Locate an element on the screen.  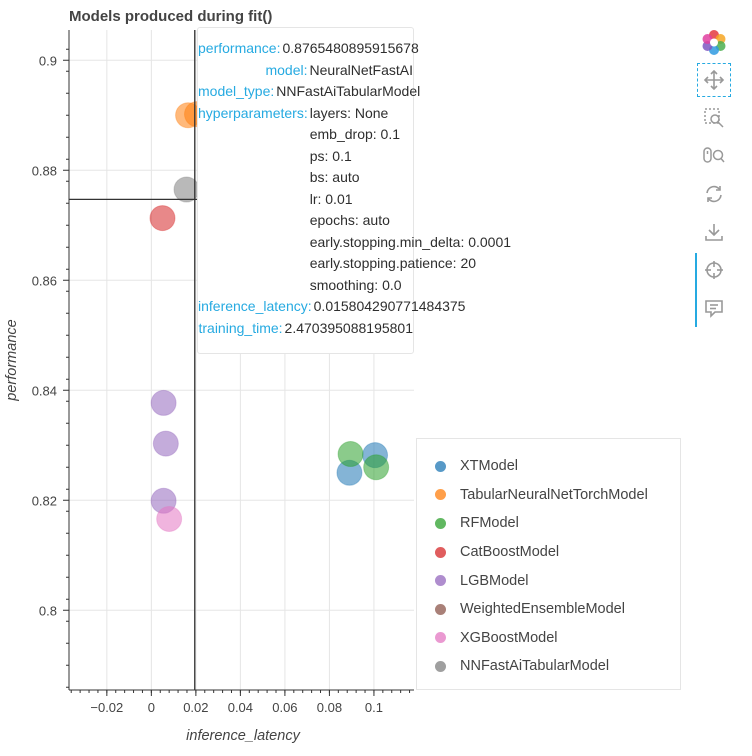
legend-label: LGBModel is located at coordinates (494, 580).